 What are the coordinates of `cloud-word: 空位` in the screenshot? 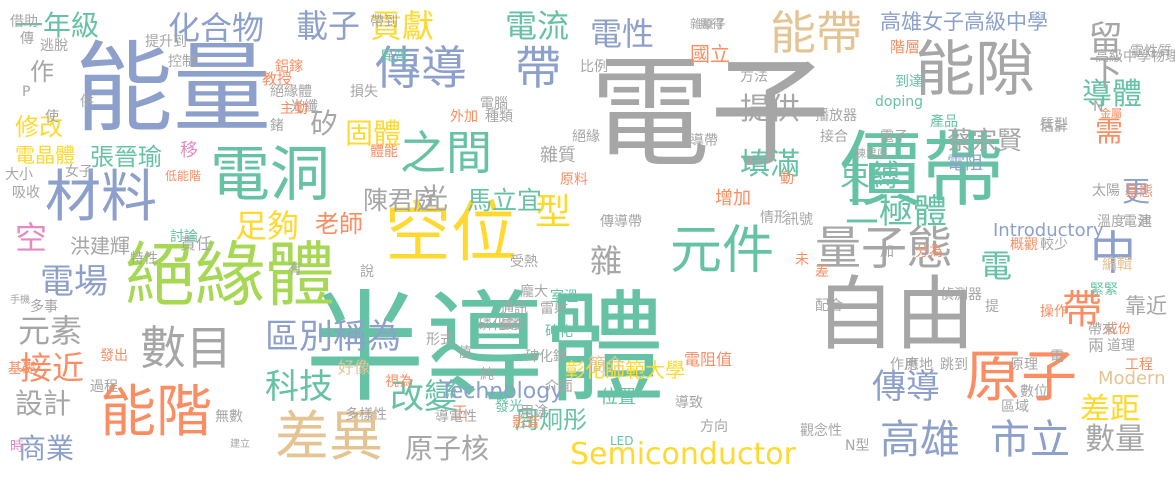 It's located at (451, 232).